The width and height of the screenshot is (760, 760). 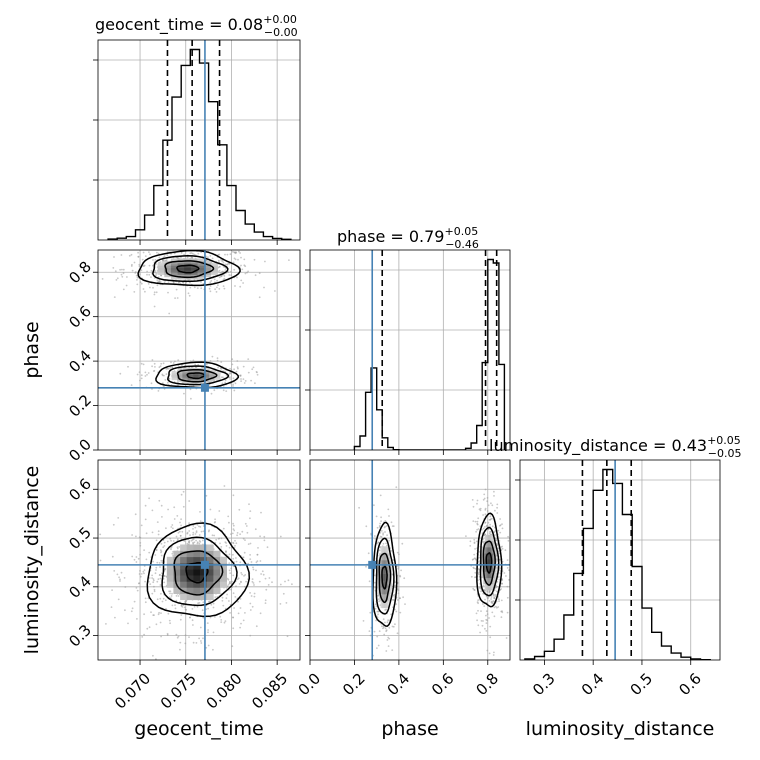 What do you see at coordinates (199, 144) in the screenshot?
I see `histogram-step` at bounding box center [199, 144].